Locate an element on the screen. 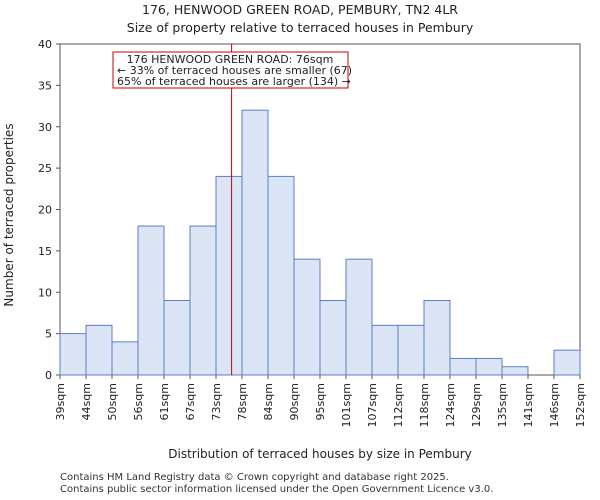  bar-124sqm is located at coordinates (463, 366).